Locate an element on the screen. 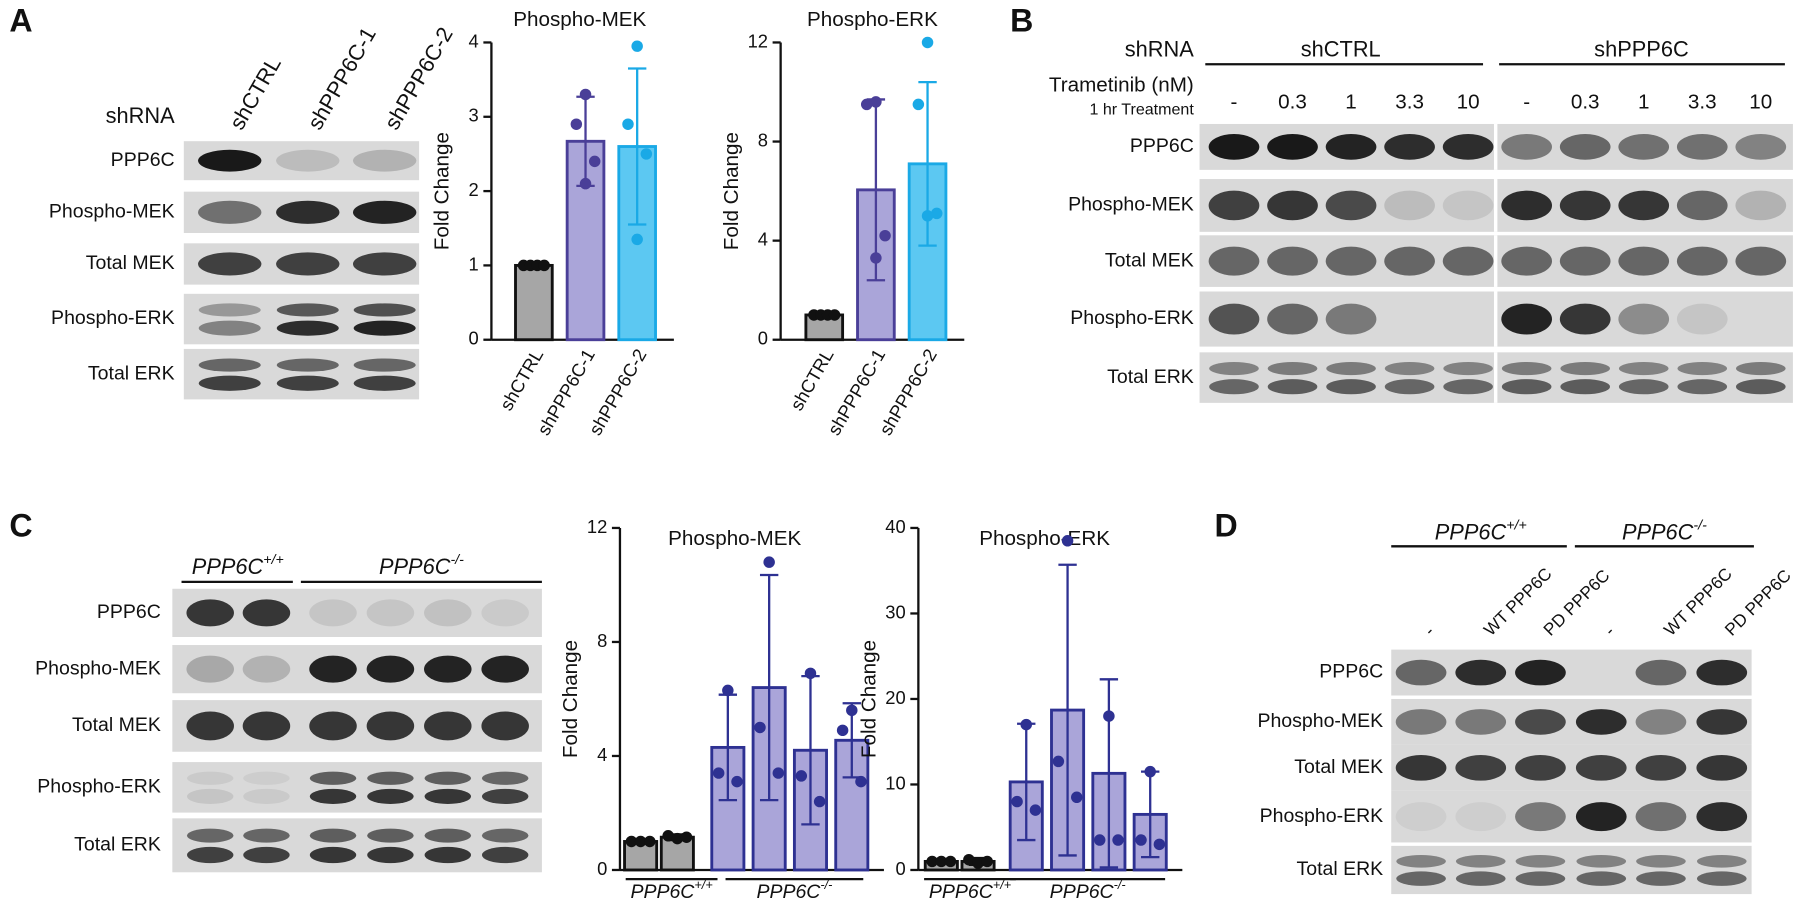  blot-row-label: Phospho-MEK is located at coordinates (98, 668).